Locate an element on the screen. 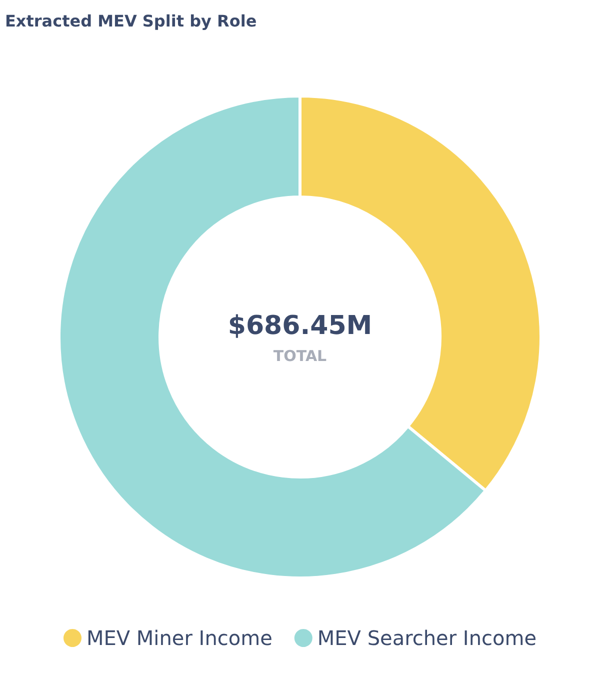 This screenshot has height=689, width=600. text: $686.45M is located at coordinates (300, 326).